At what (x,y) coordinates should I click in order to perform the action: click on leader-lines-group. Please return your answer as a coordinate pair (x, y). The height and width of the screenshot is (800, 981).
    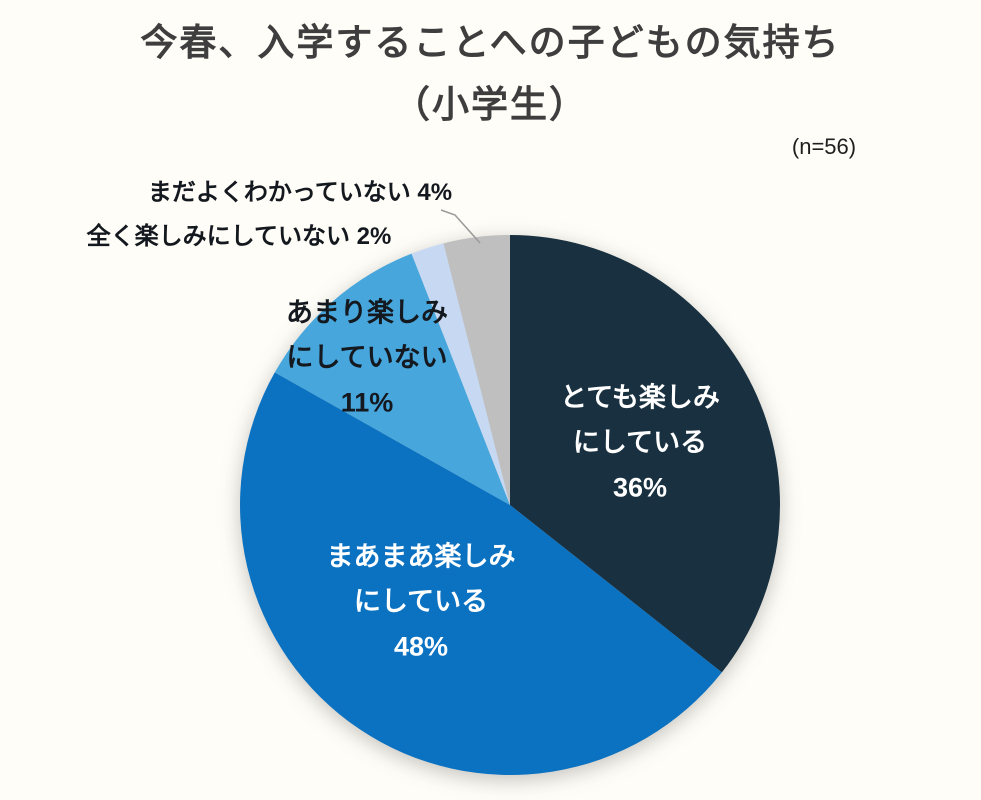
    Looking at the image, I should click on (460, 226).